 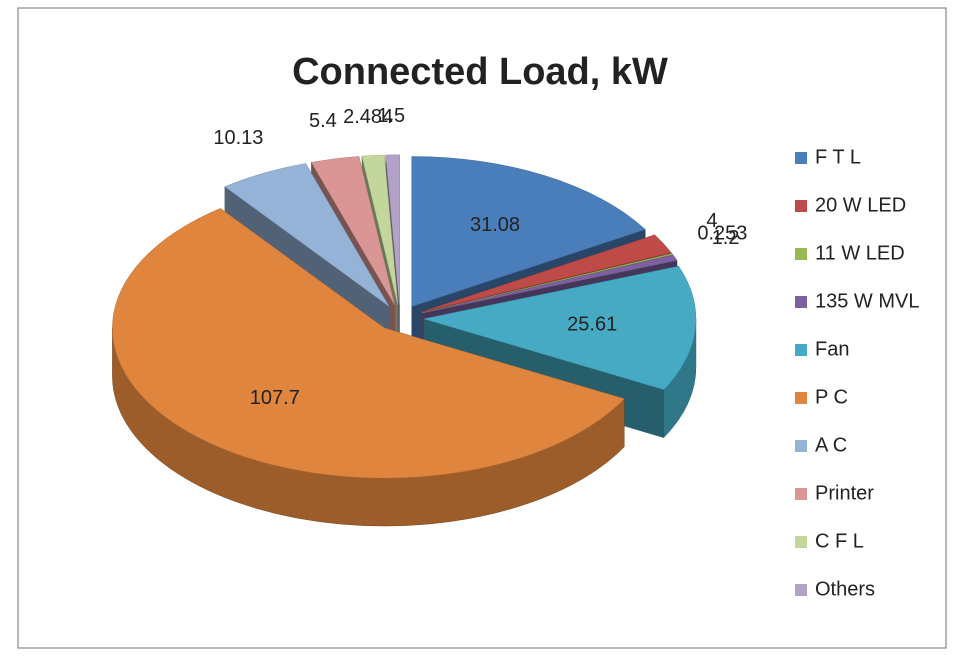 I want to click on data-label: 25.61, so click(x=592, y=324).